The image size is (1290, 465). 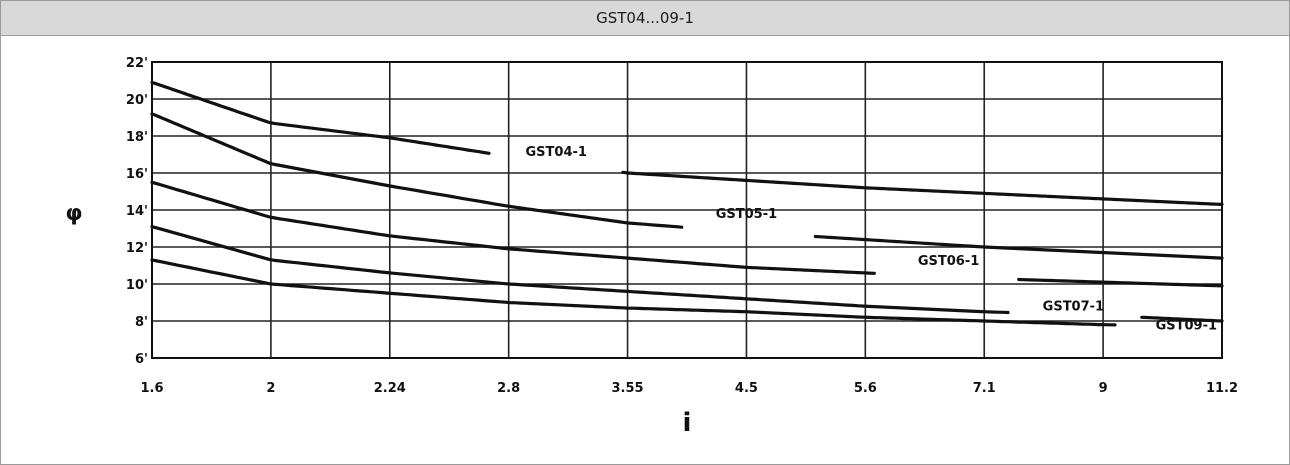 I want to click on series-label: GST04-1, so click(x=556, y=152).